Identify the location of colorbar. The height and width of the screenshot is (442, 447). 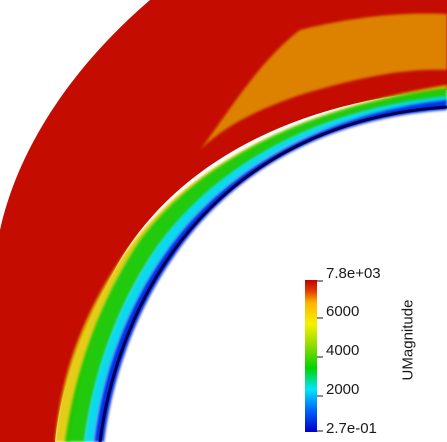
(311, 356).